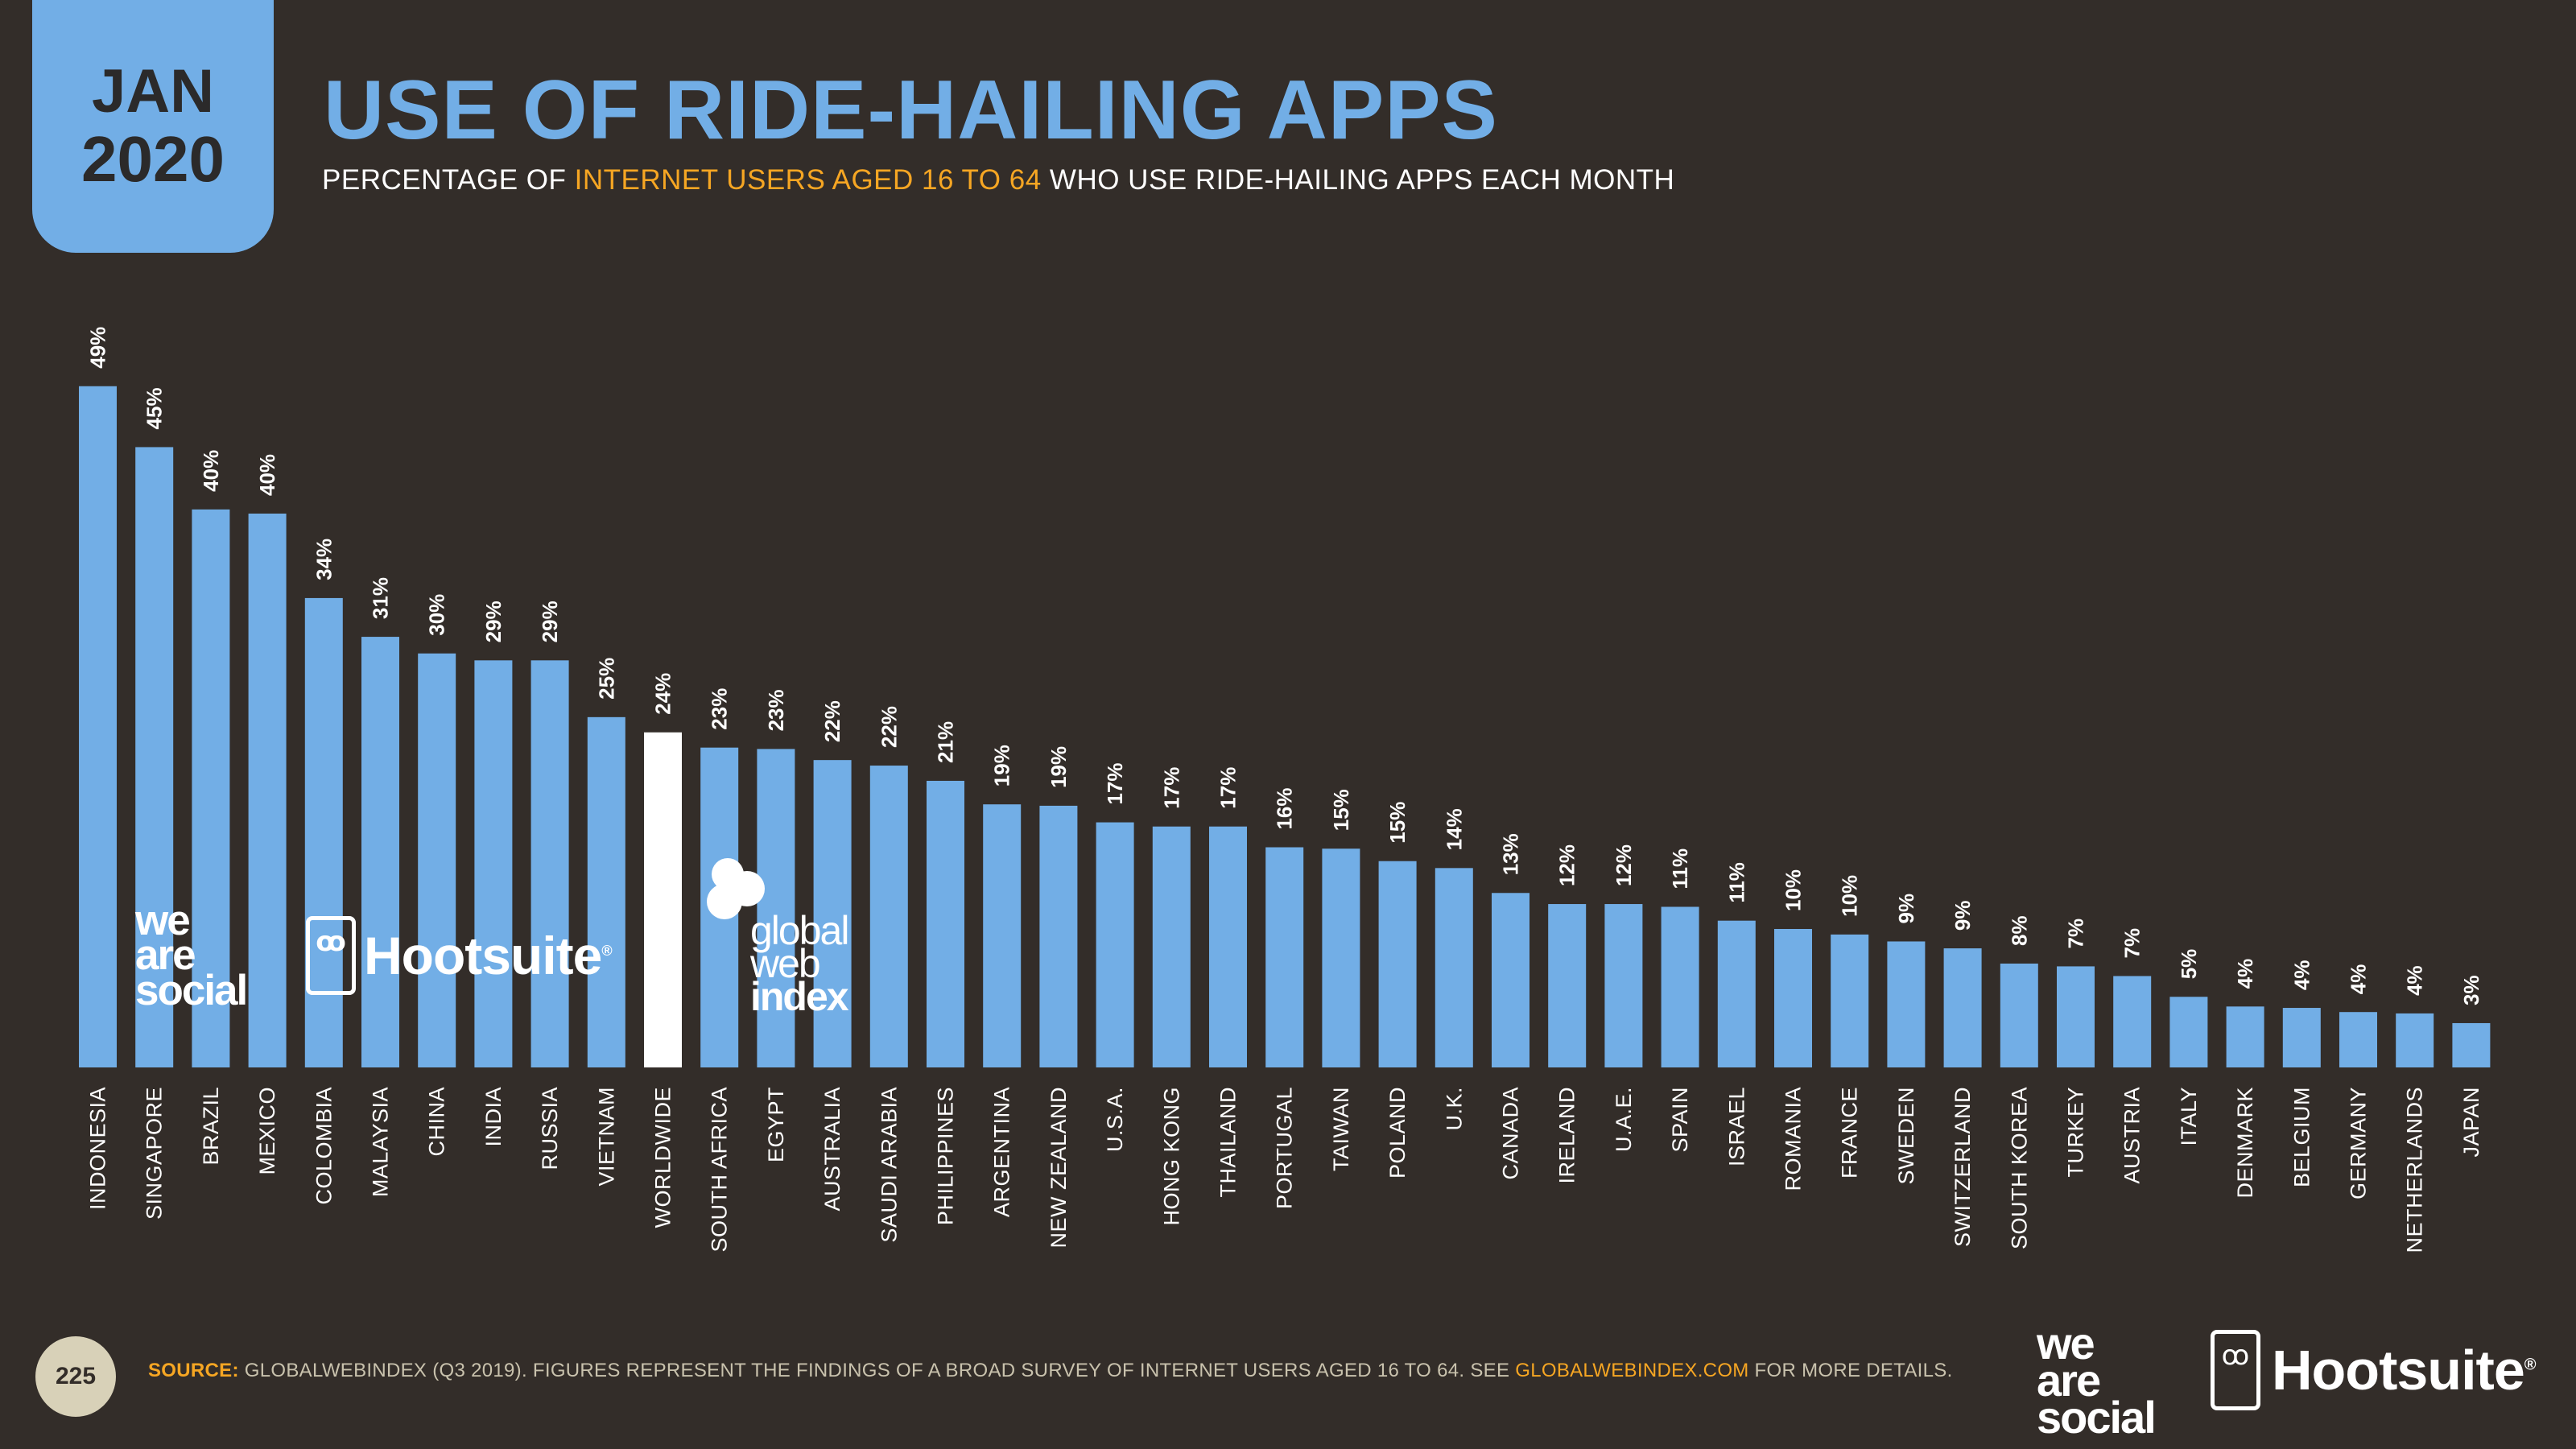 The height and width of the screenshot is (1449, 2576). Describe the element at coordinates (1567, 985) in the screenshot. I see `bar-ireland` at that location.